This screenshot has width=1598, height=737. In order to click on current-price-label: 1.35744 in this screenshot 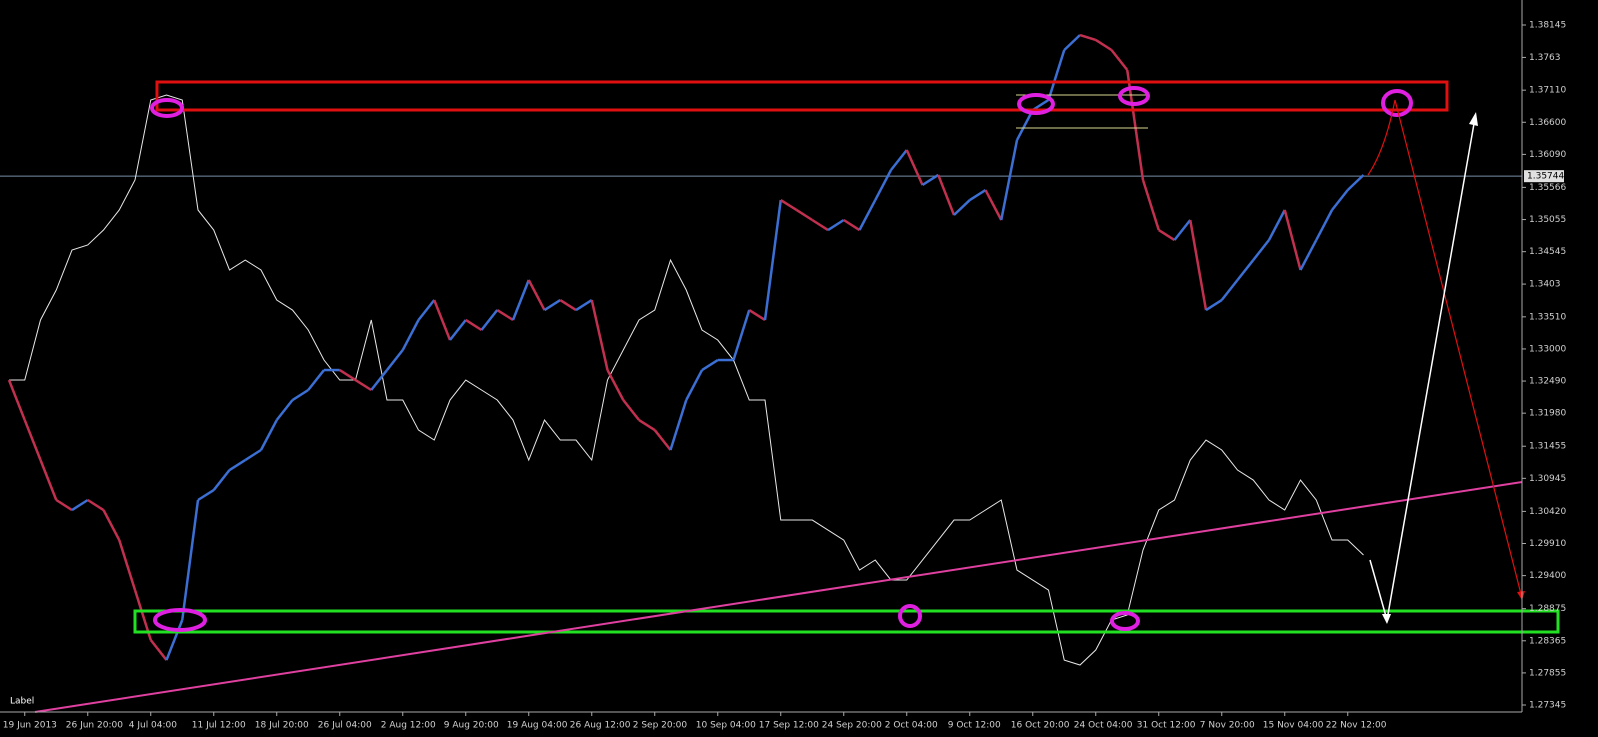, I will do `click(1545, 177)`.